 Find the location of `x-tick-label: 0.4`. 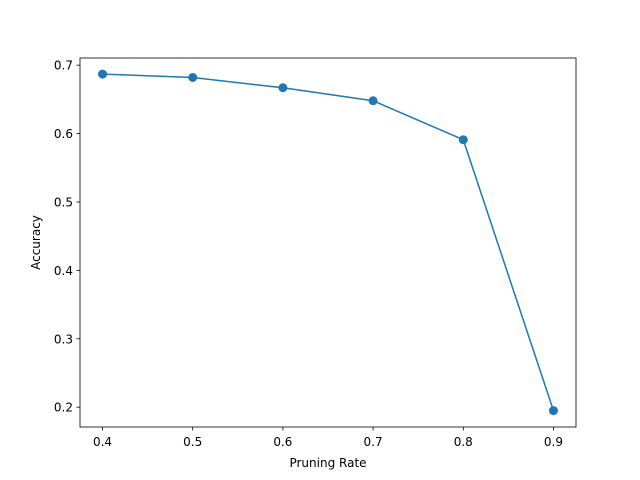

x-tick-label: 0.4 is located at coordinates (102, 442).